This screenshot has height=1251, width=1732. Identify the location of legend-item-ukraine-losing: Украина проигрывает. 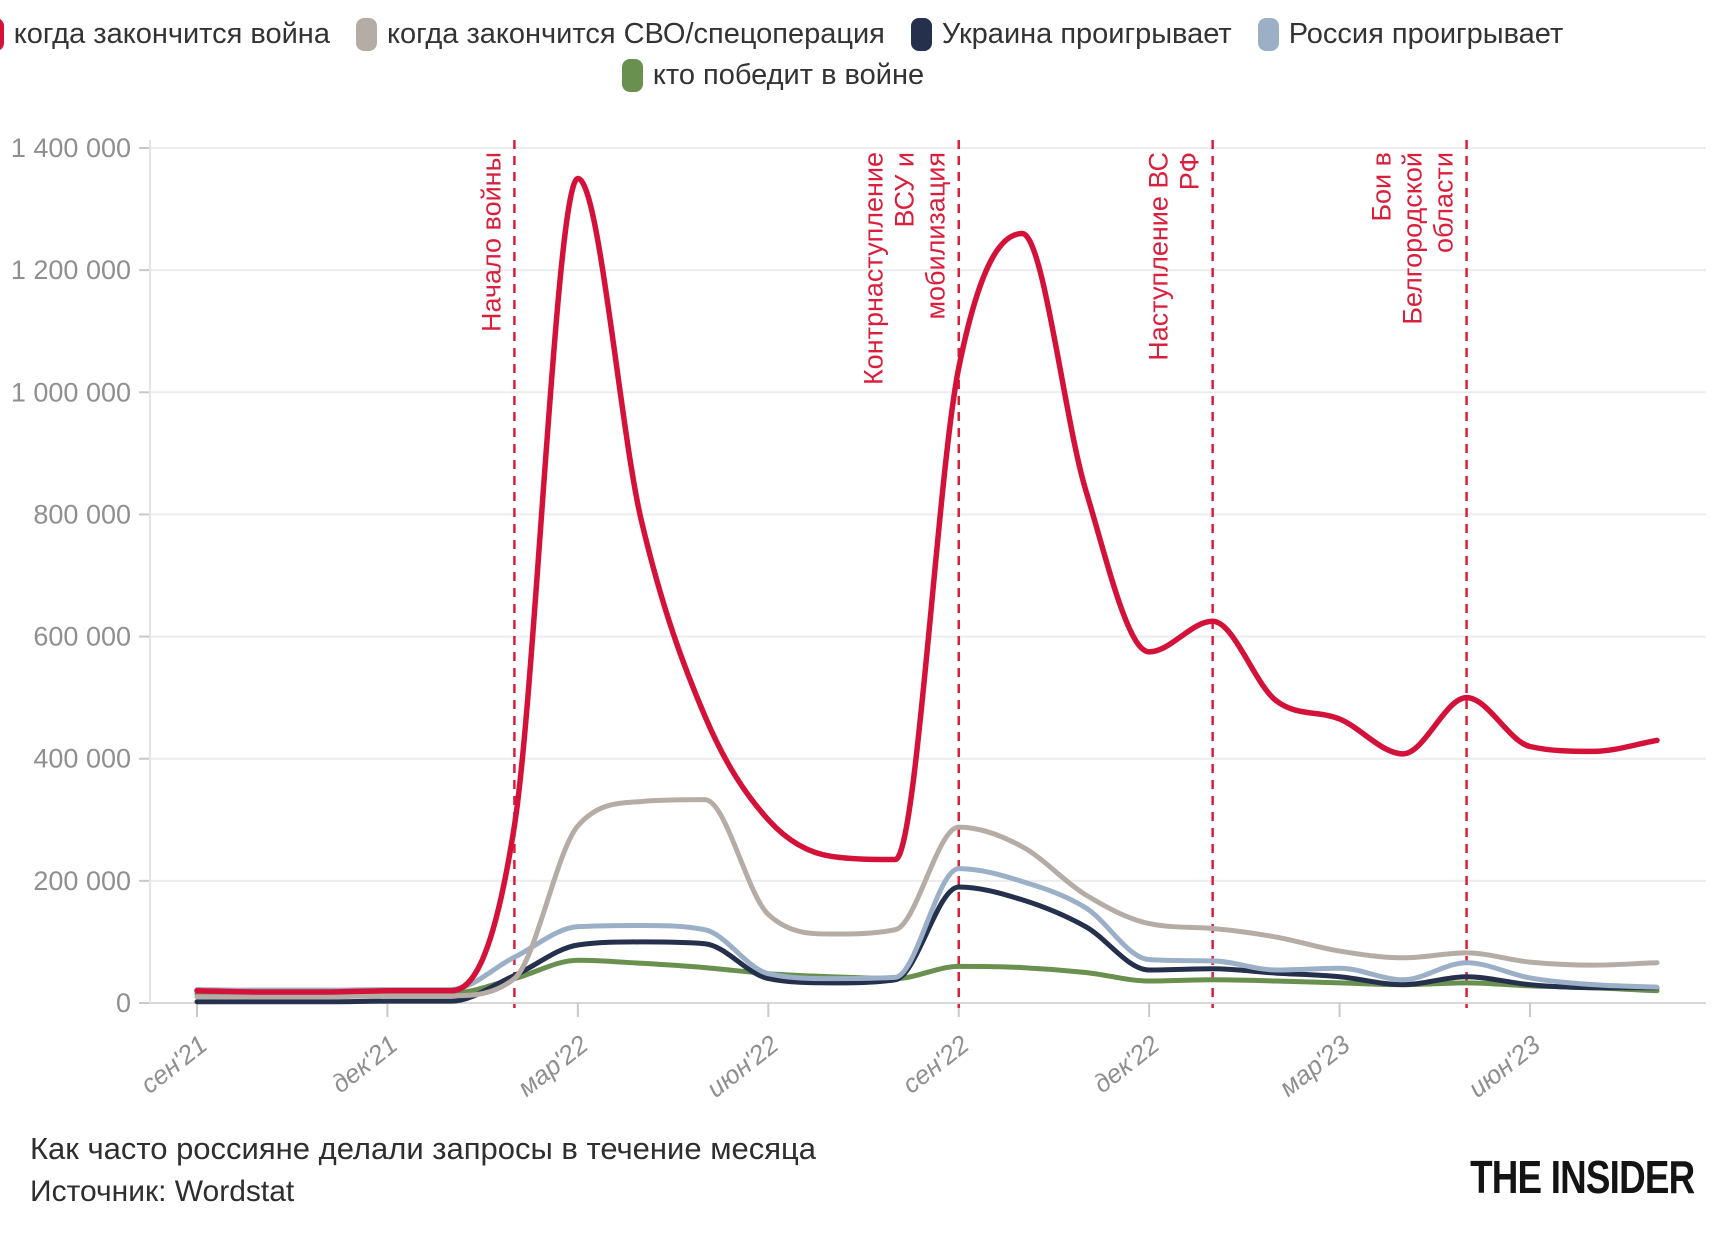
(1071, 34).